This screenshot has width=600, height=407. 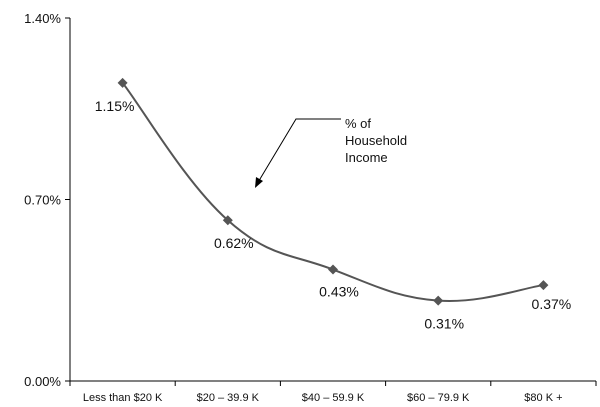 I want to click on data-label: 0.62%, so click(x=234, y=243).